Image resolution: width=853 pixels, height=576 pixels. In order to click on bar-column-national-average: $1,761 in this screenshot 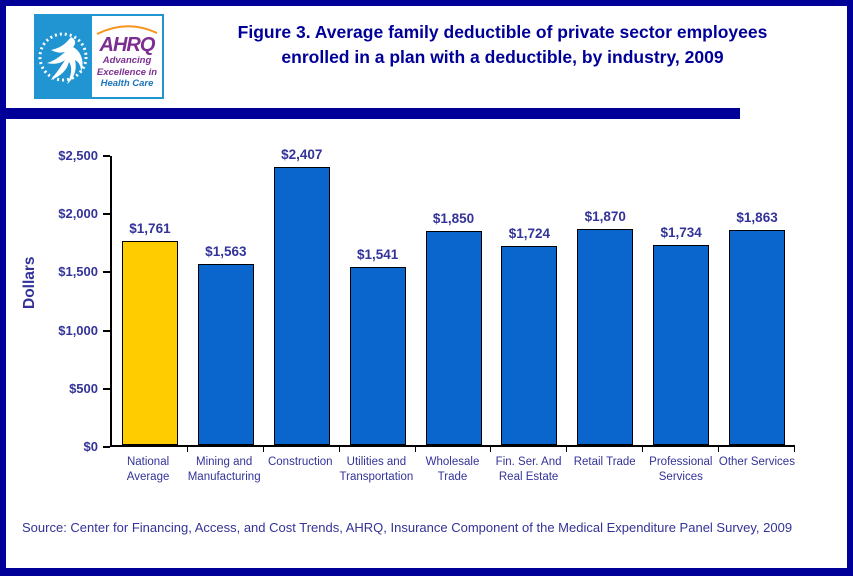, I will do `click(150, 300)`.